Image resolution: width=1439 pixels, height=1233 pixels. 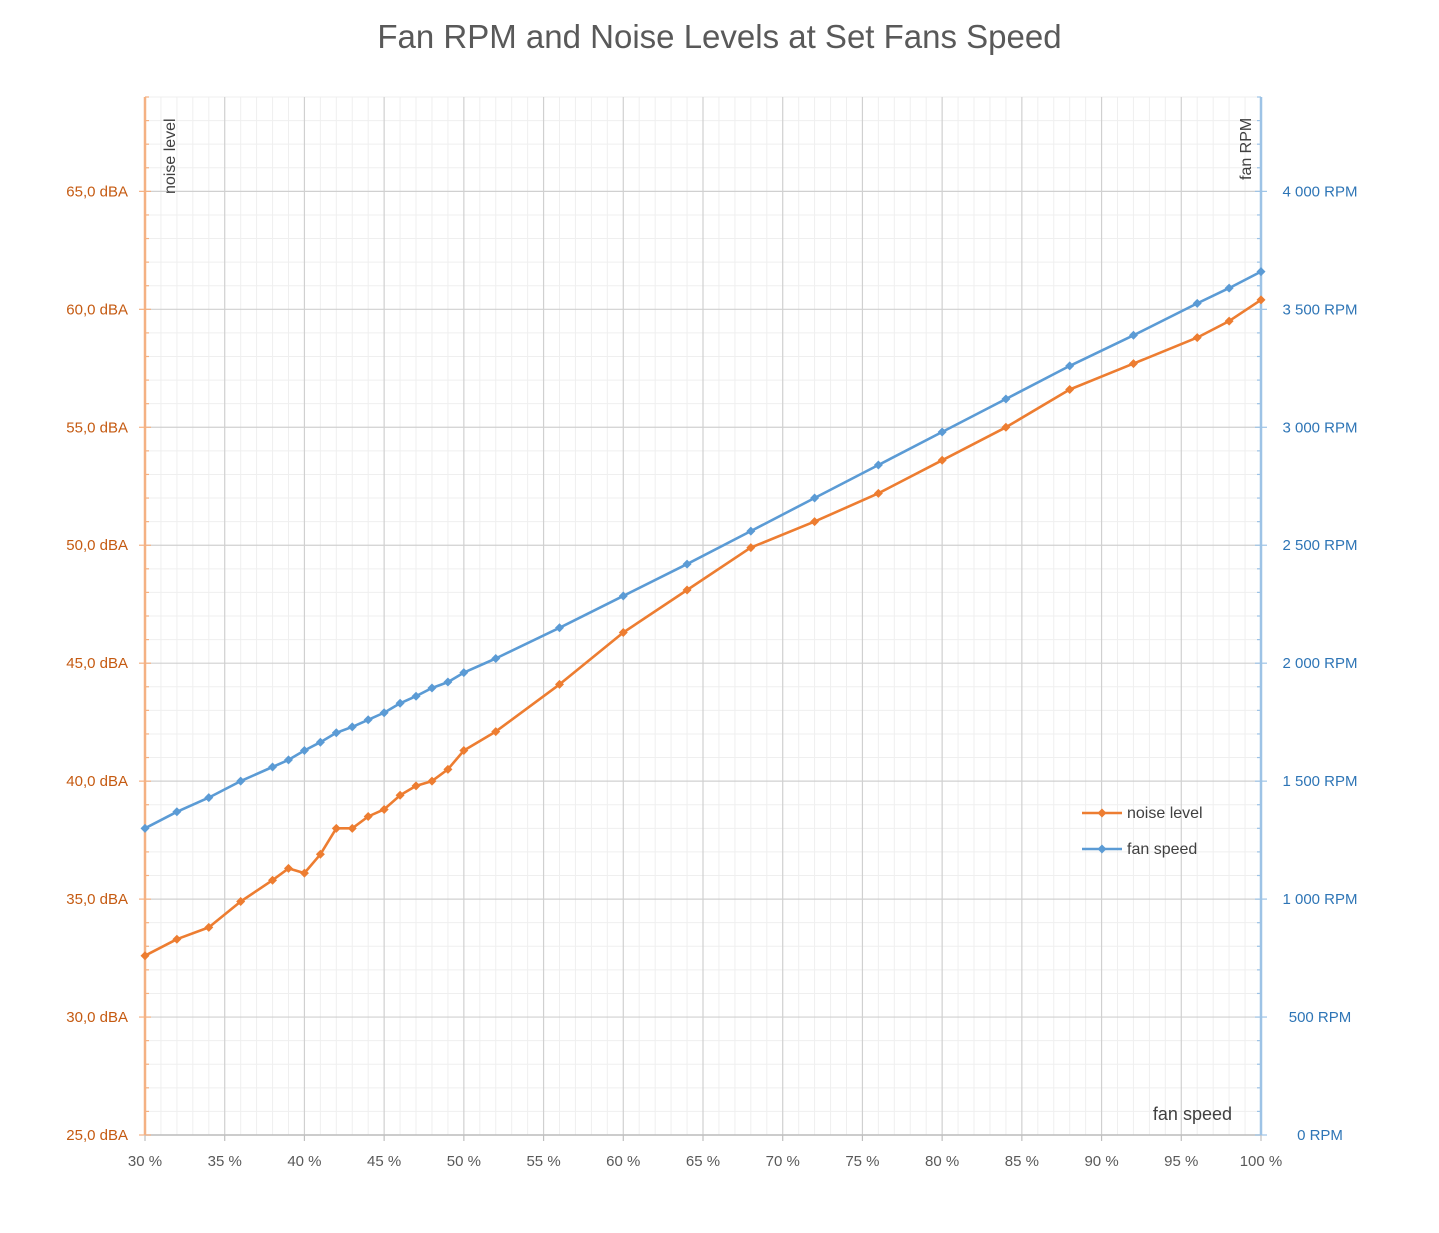 I want to click on left-tick-label: 50,0 dBA, so click(x=97, y=545).